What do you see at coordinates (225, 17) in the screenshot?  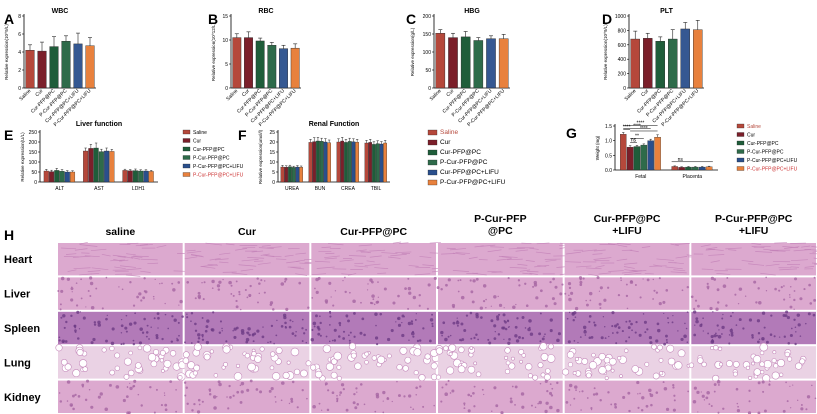 I see `y-tick-label: 15` at bounding box center [225, 17].